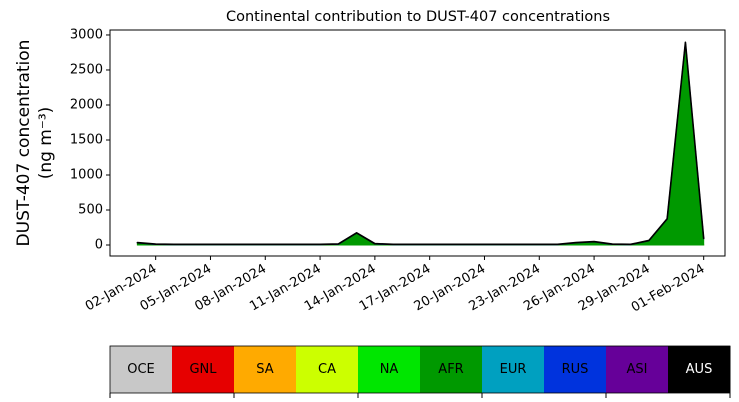 This screenshot has height=402, width=739. What do you see at coordinates (24, 143) in the screenshot?
I see `y-axis-title-line: DUST-407 concentration` at bounding box center [24, 143].